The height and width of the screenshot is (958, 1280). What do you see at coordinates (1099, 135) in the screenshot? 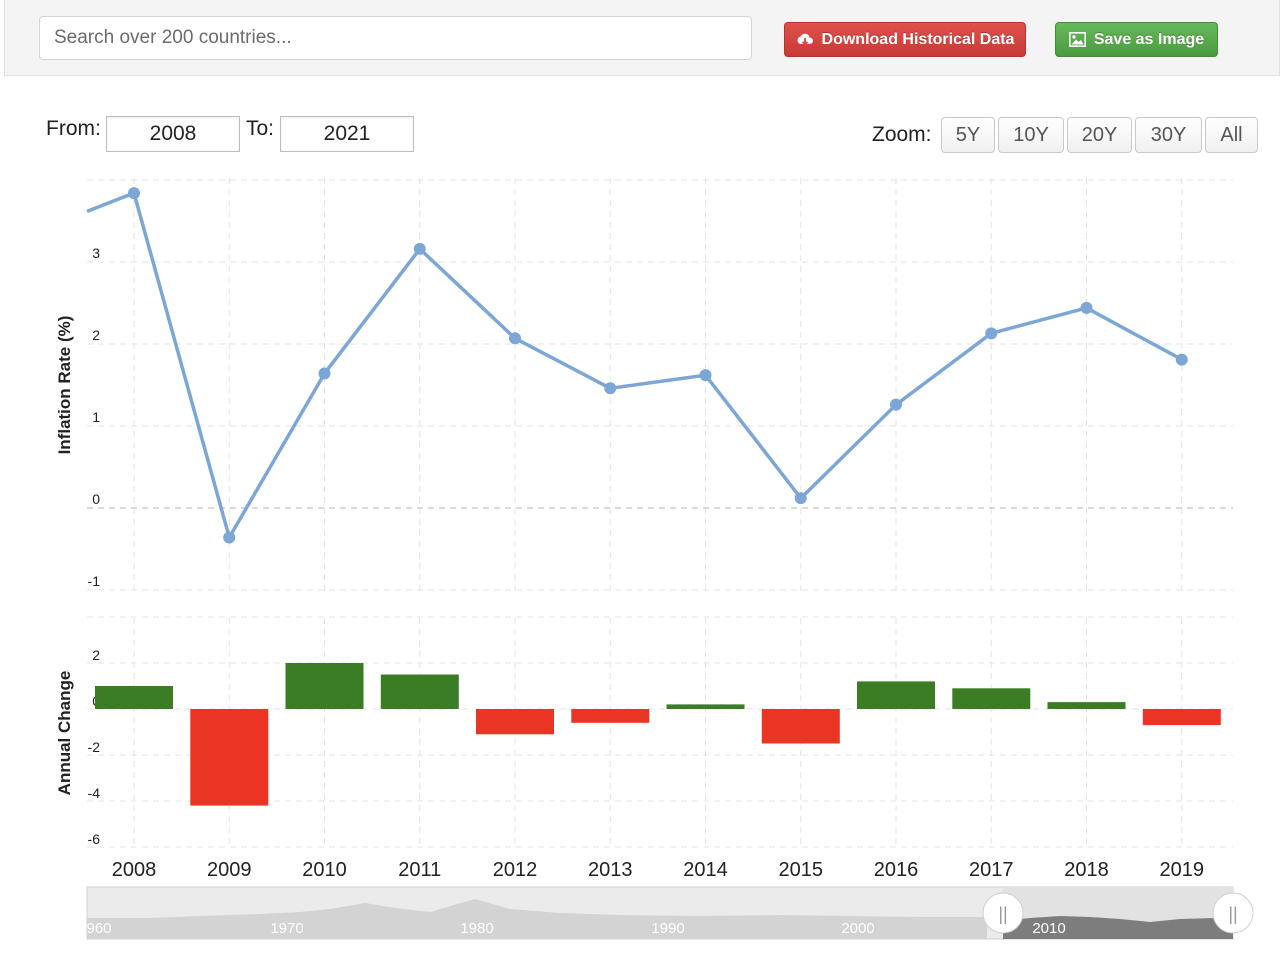
I see `zoom-20y-button: 20Y` at bounding box center [1099, 135].